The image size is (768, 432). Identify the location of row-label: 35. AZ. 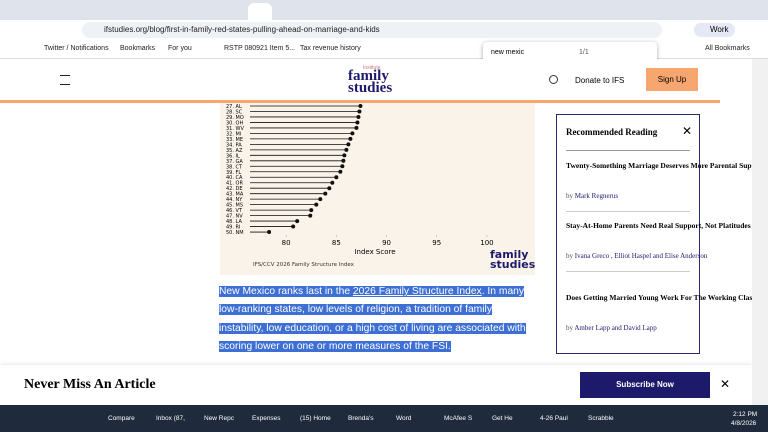
(234, 151).